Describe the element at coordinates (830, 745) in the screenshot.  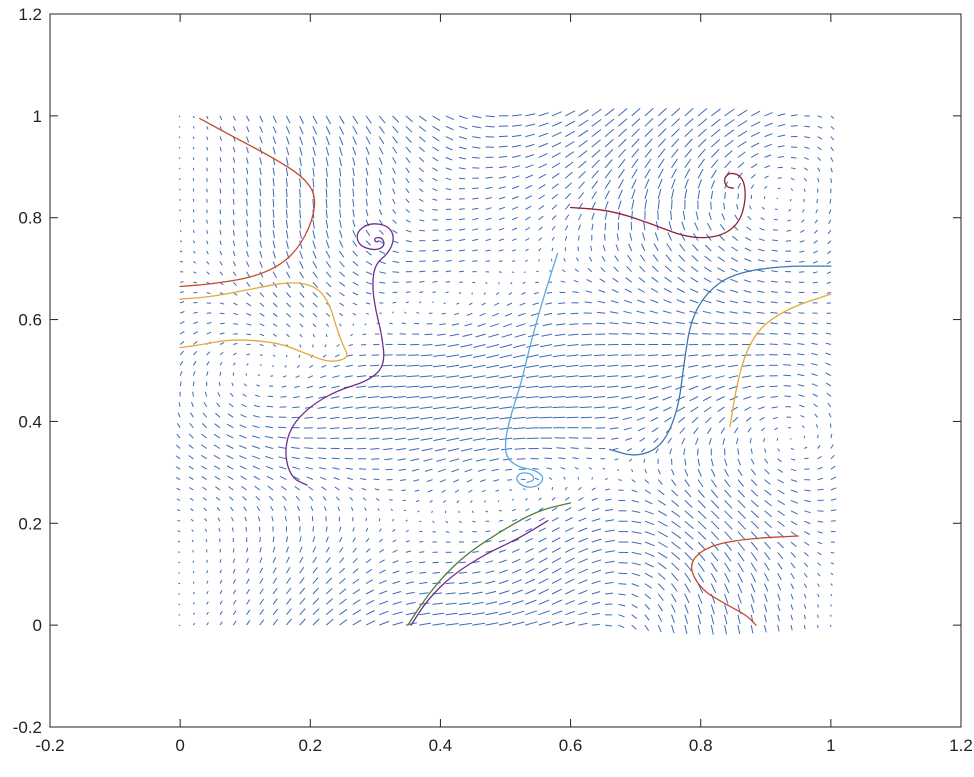
I see `x-tick-label: 1` at that location.